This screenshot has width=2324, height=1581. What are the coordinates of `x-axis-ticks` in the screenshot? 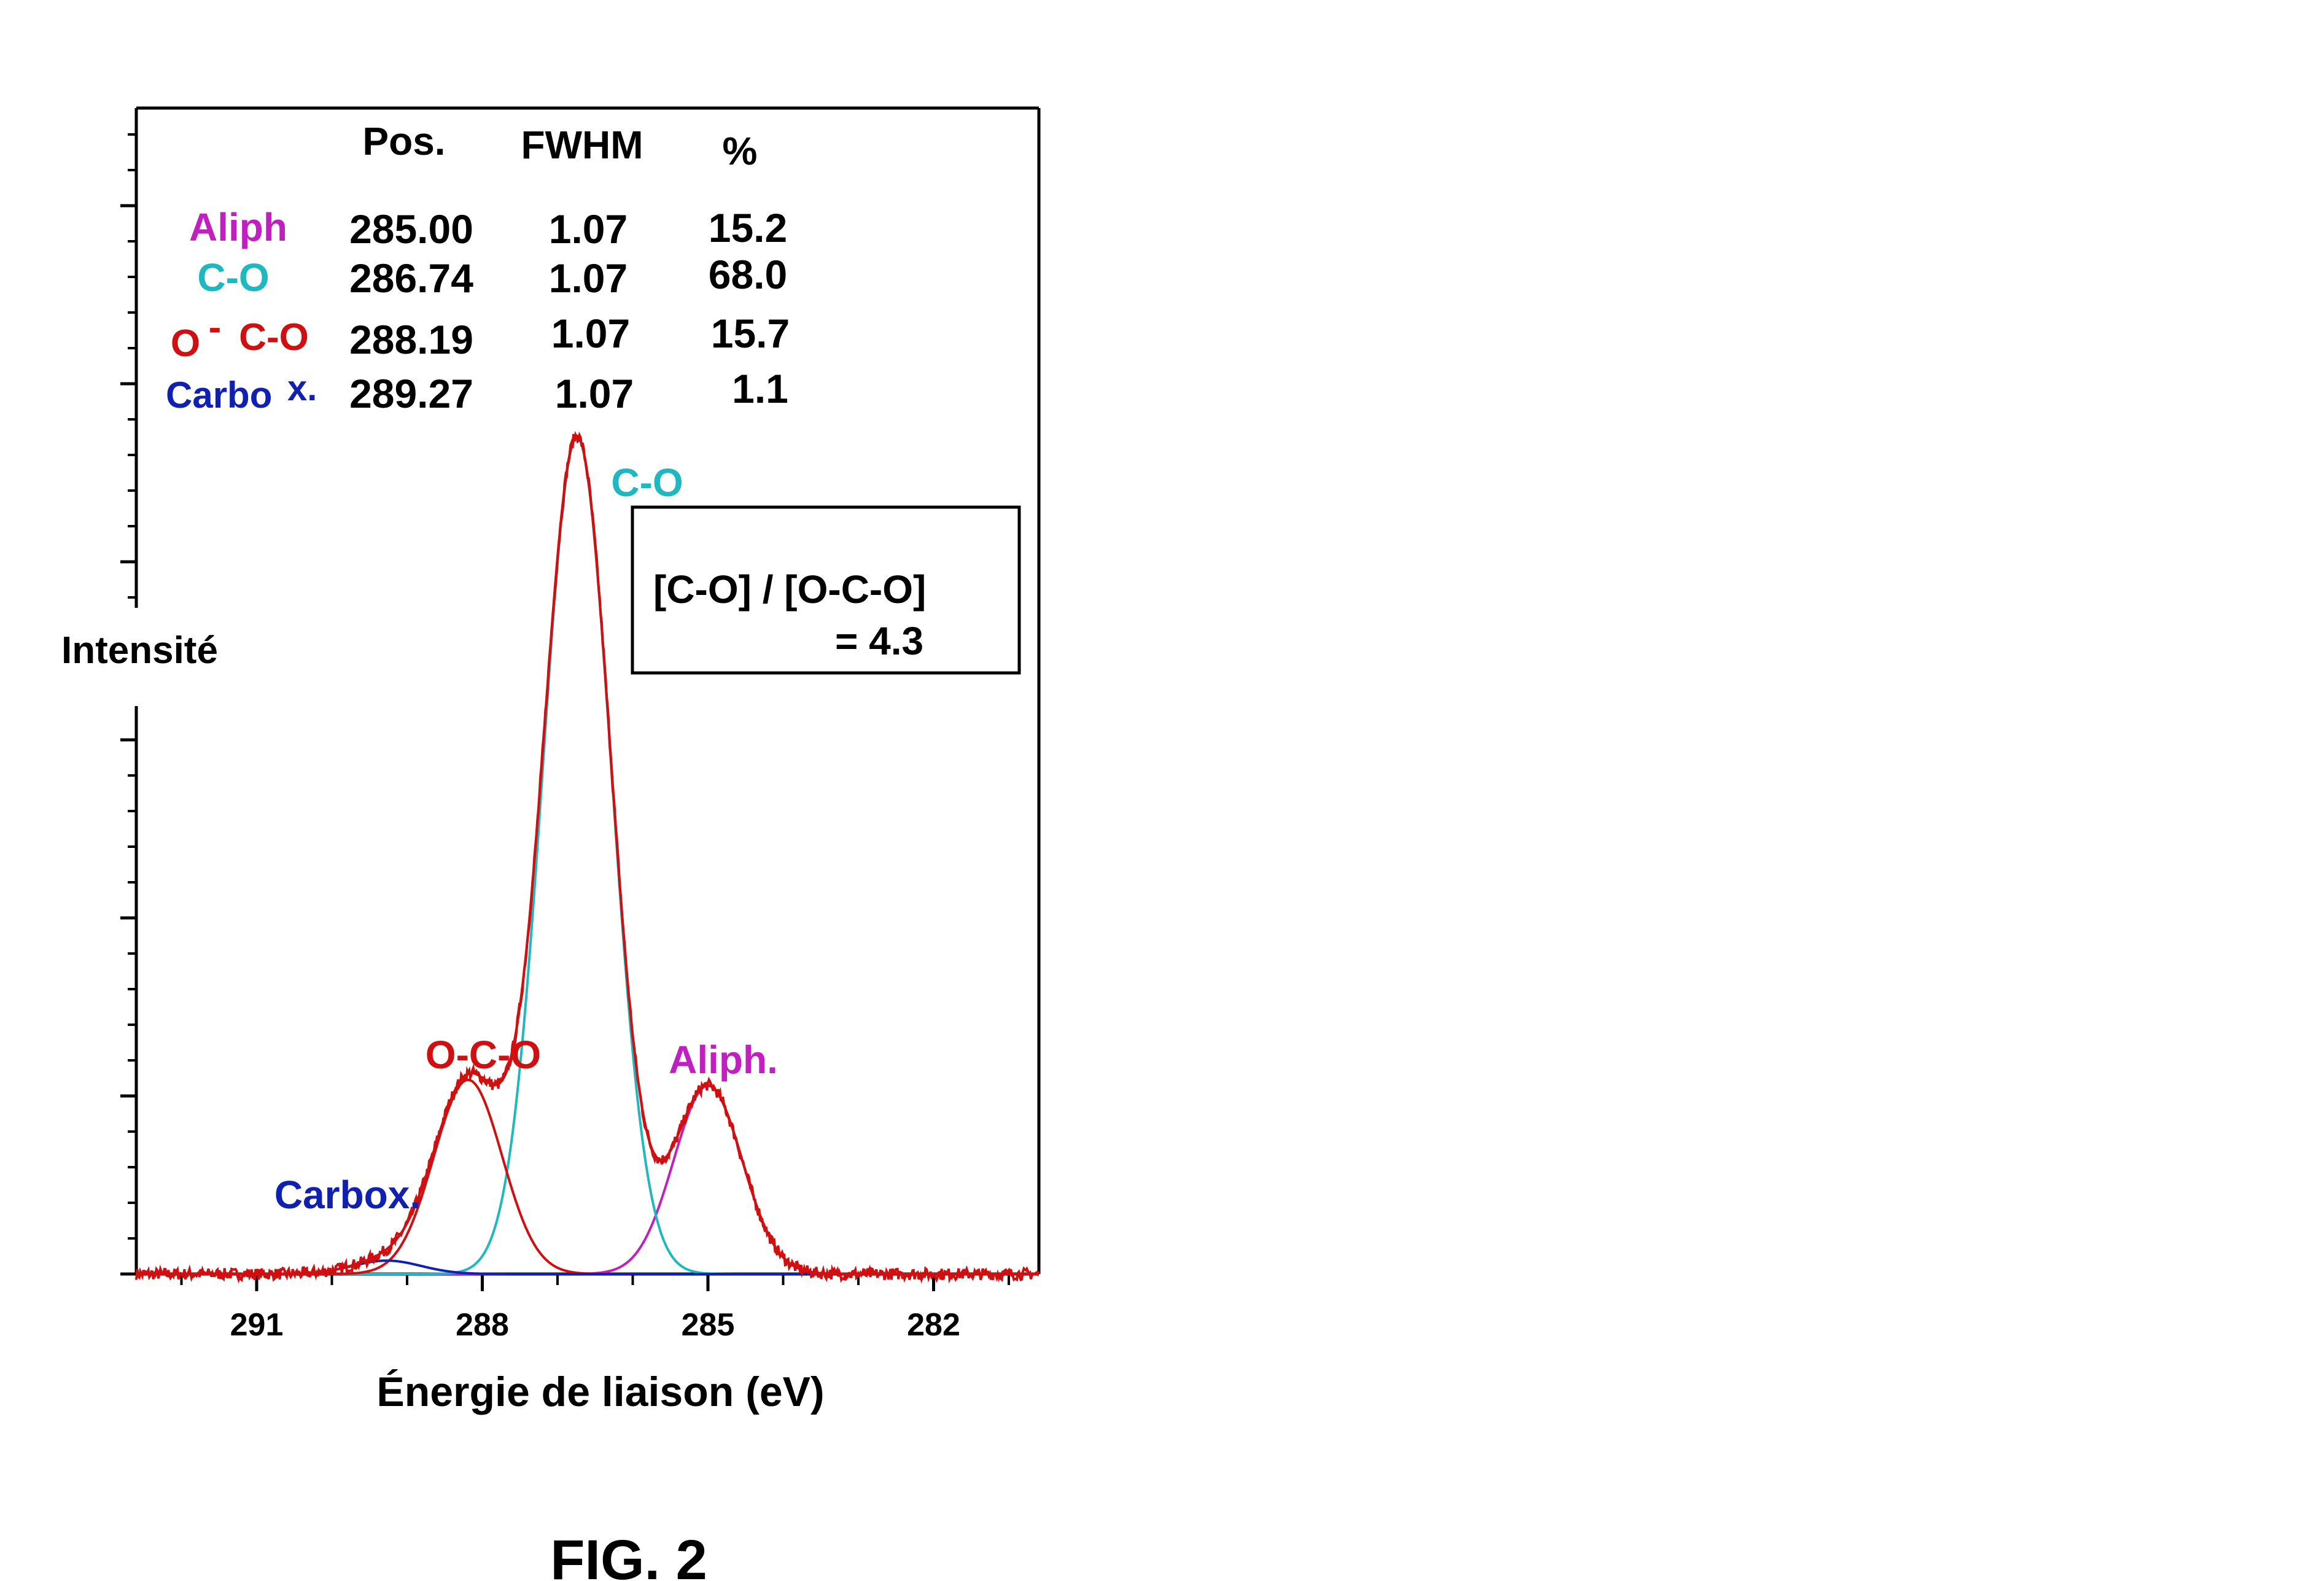 It's located at (595, 1282).